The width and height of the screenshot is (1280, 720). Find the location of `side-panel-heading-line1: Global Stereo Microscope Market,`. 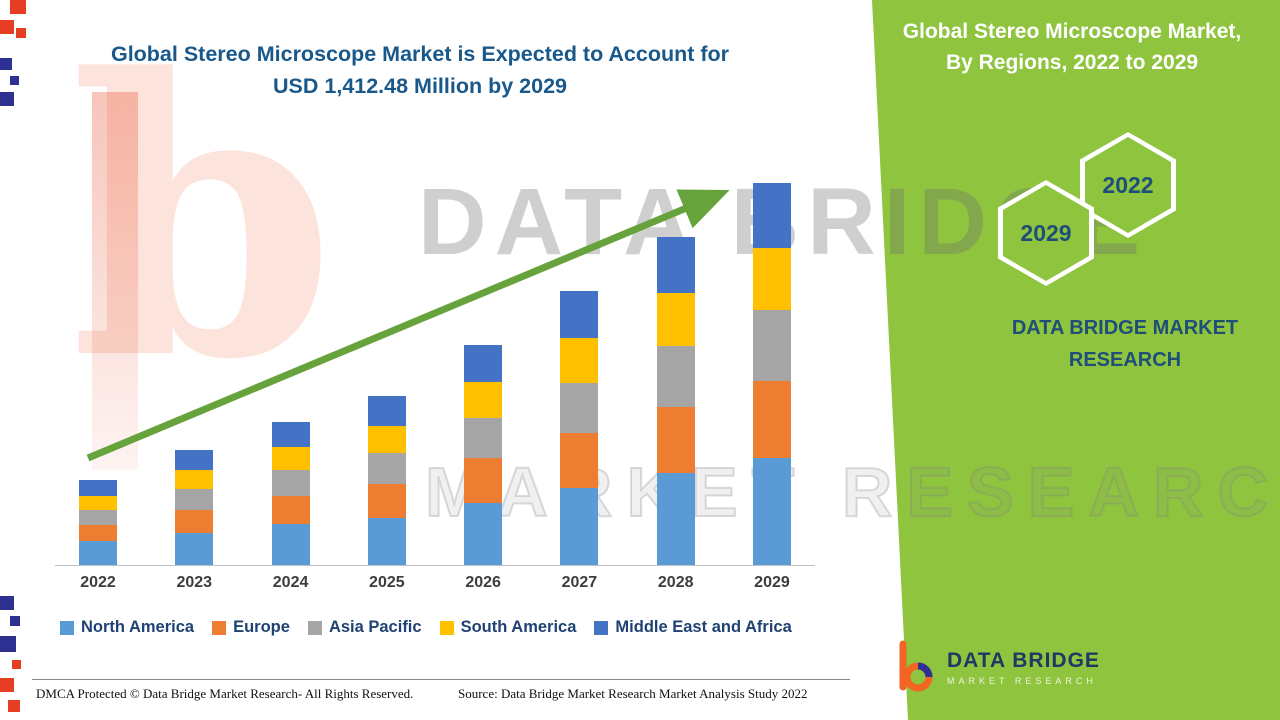

side-panel-heading-line1: Global Stereo Microscope Market, is located at coordinates (1072, 31).